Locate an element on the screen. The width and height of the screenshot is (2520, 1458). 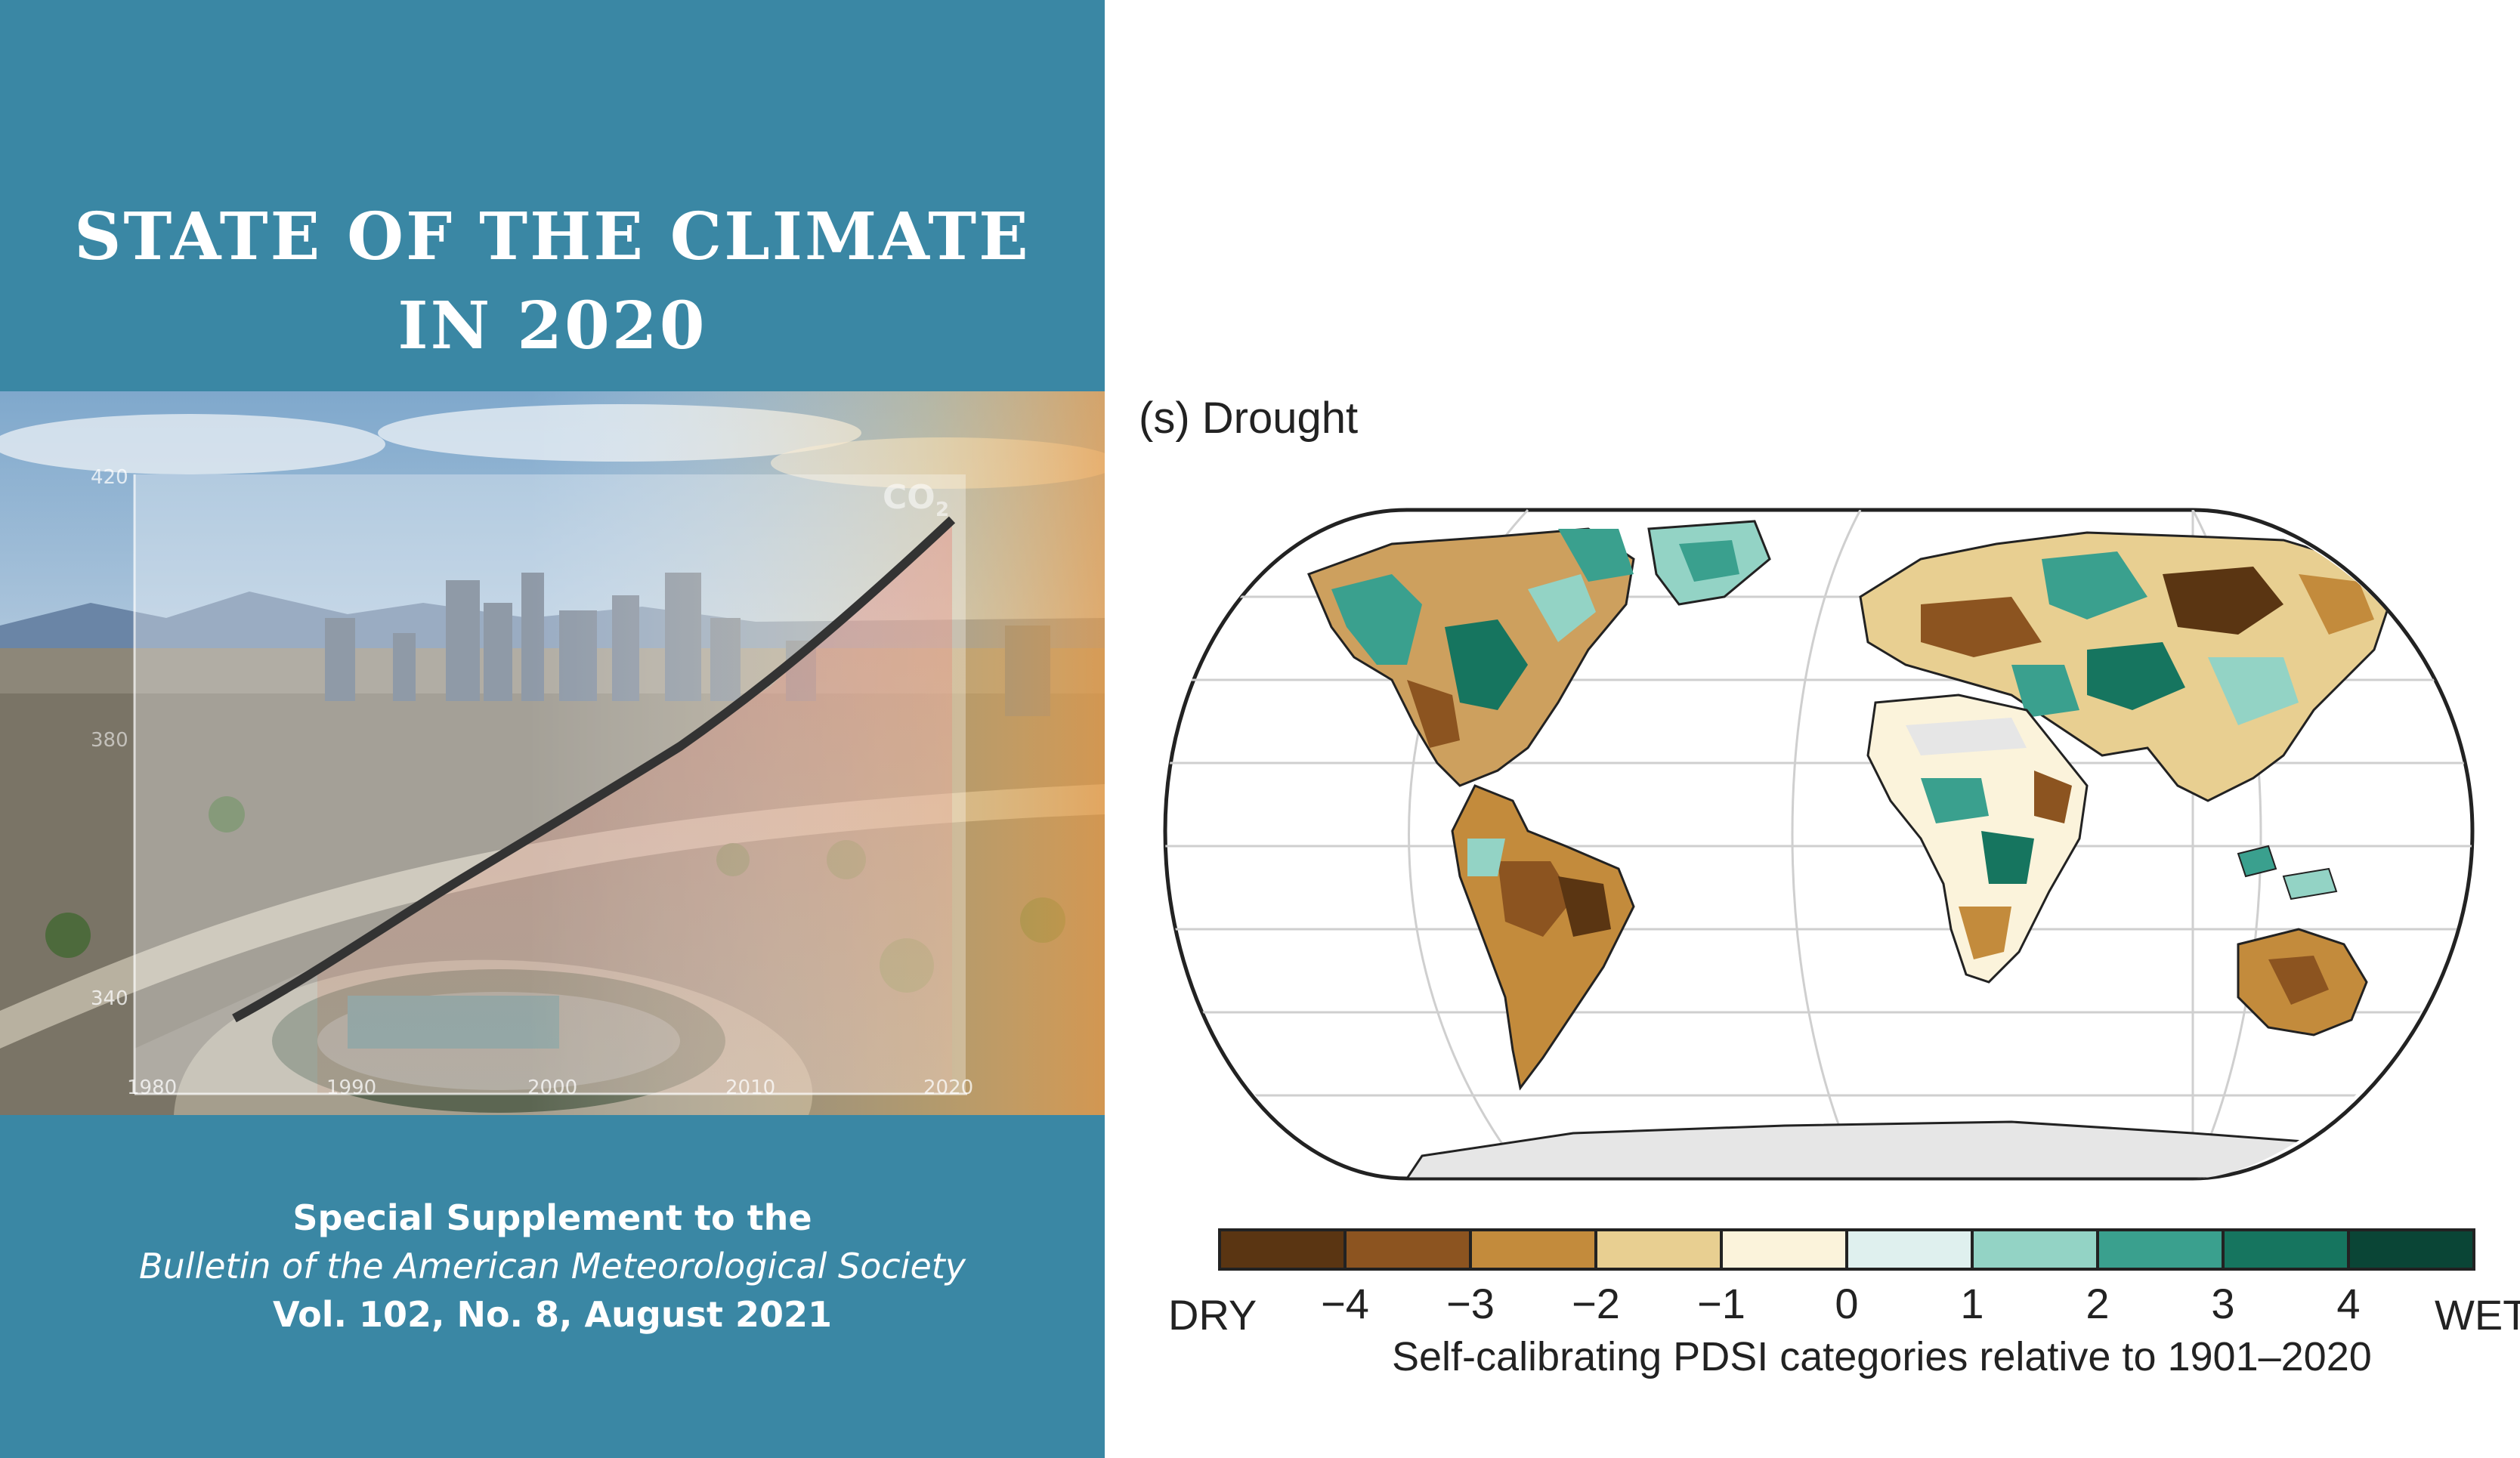
colorbar-dry-label: DRY is located at coordinates (1212, 1315).